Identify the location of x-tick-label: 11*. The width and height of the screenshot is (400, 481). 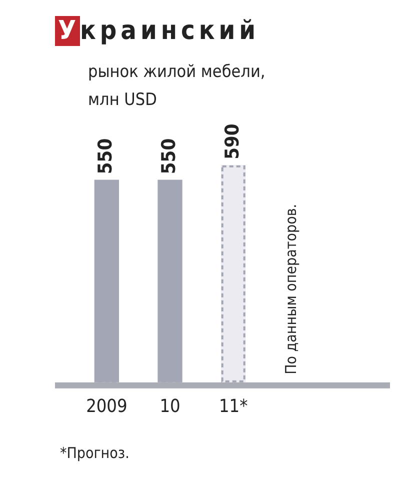
(233, 406).